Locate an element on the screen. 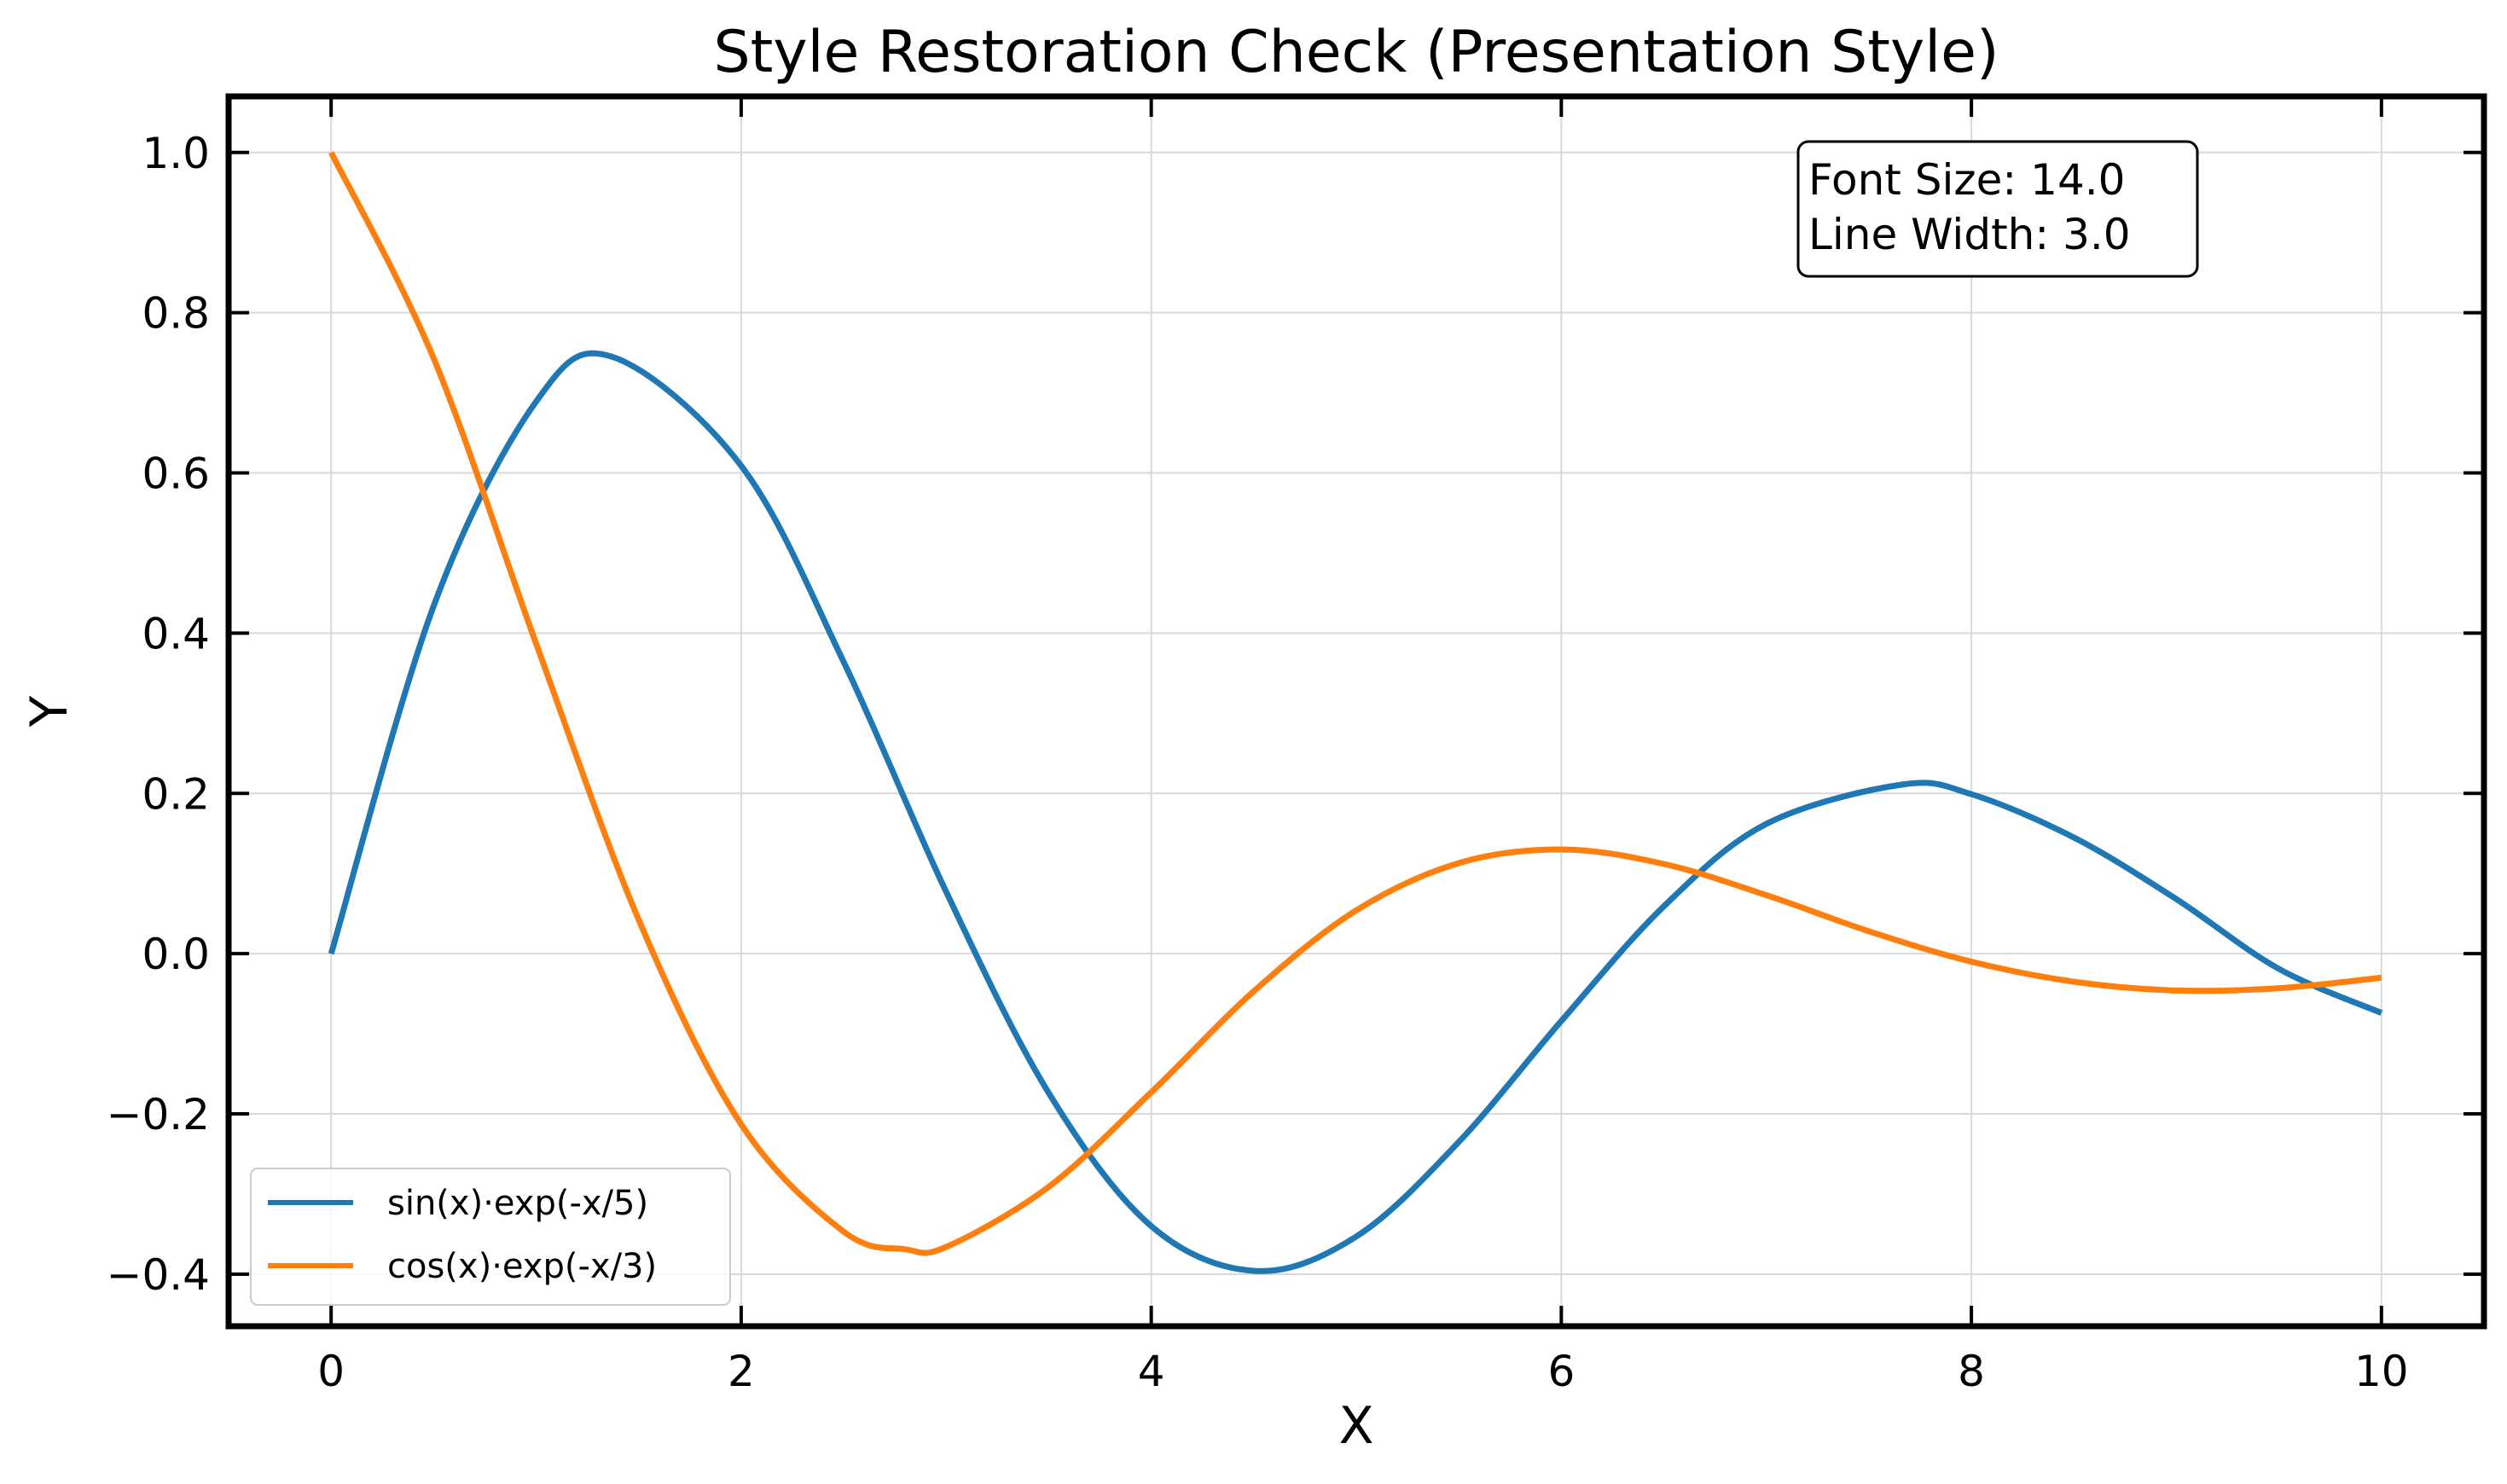  legend-label-sin: sin(x)·exp(-x/5) is located at coordinates (517, 1203).